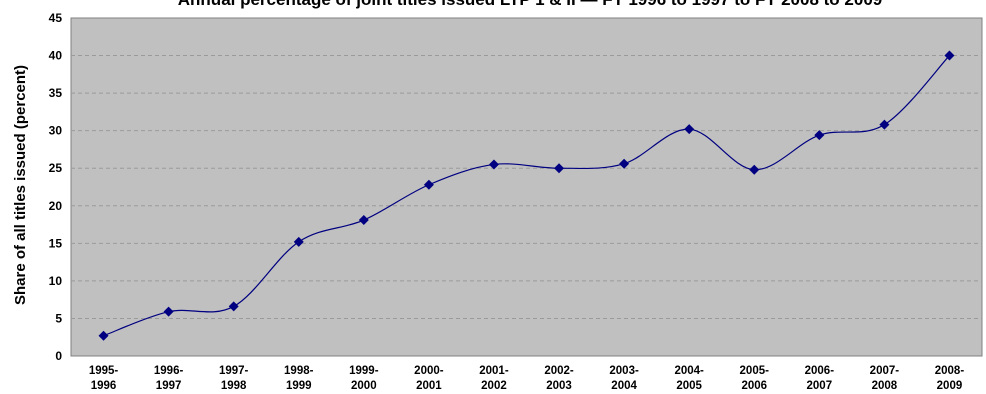 This screenshot has width=986, height=394. What do you see at coordinates (950, 386) in the screenshot?
I see `x-tick-label: 2009` at bounding box center [950, 386].